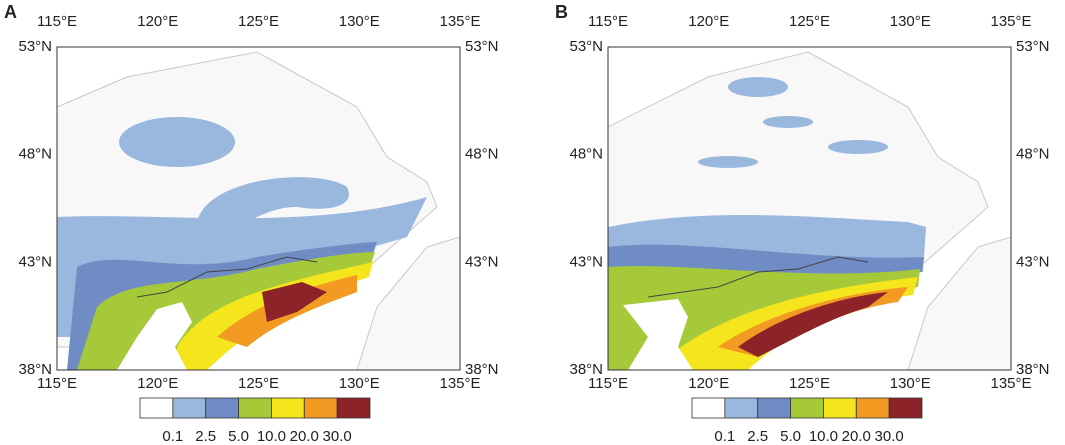 This screenshot has width=1065, height=445. What do you see at coordinates (561, 12) in the screenshot?
I see `panel-label: B` at bounding box center [561, 12].